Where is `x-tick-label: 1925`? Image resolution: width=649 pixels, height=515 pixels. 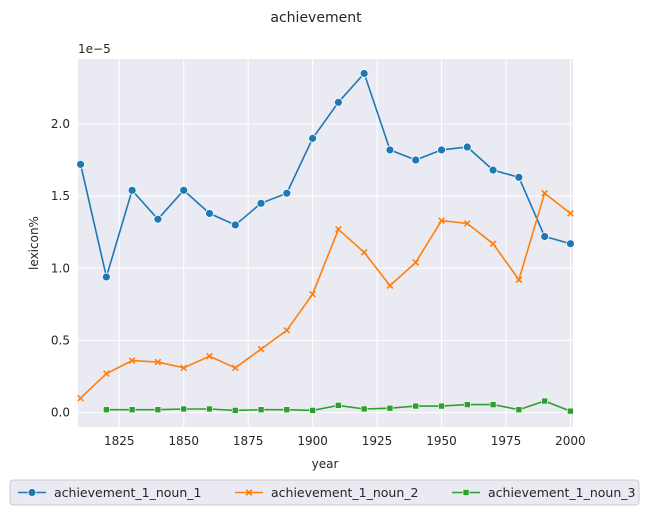 x-tick-label: 1925 is located at coordinates (377, 441).